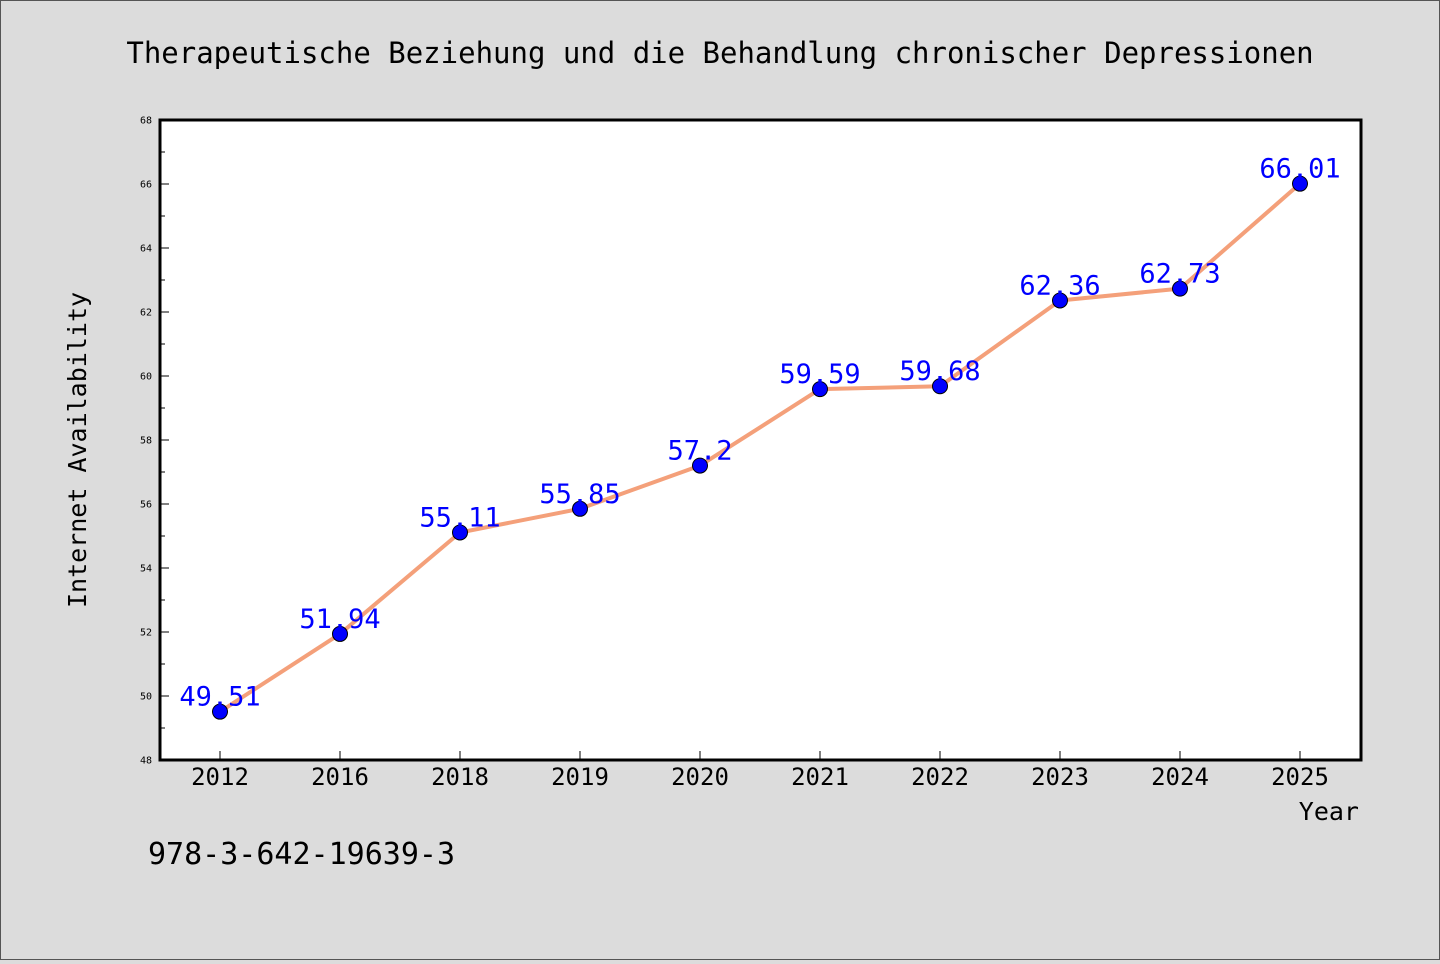 The width and height of the screenshot is (1440, 964). I want to click on x-axis: 2012 2016 2018 2019 2020 2021 2022 2023 2024 2025, so click(760, 771).